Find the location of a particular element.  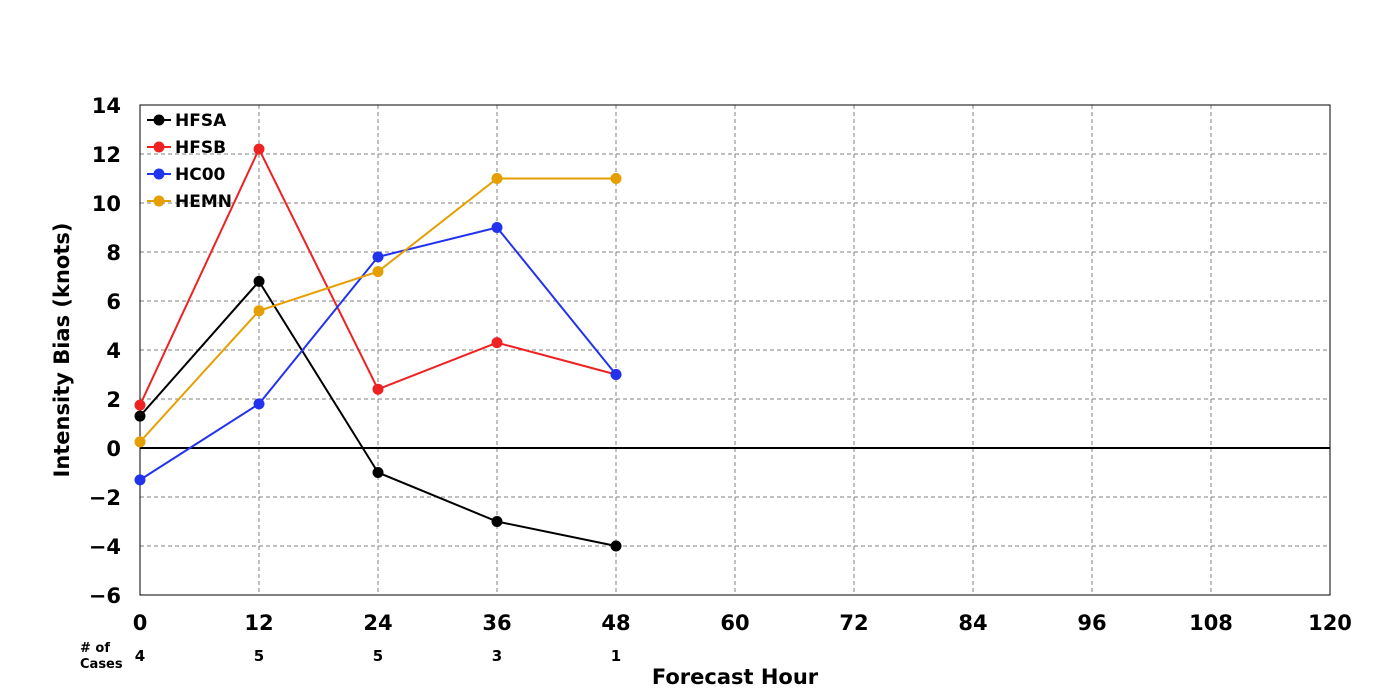

legend-label: HFSA is located at coordinates (201, 121).